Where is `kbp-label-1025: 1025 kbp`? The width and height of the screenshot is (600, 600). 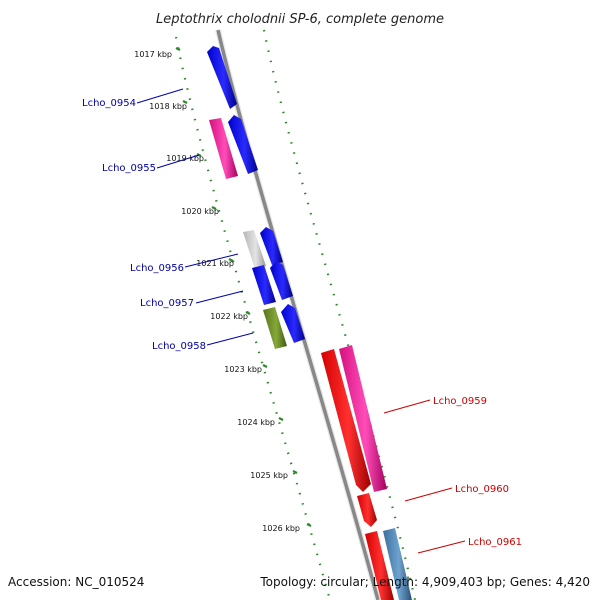 kbp-label-1025: 1025 kbp is located at coordinates (269, 475).